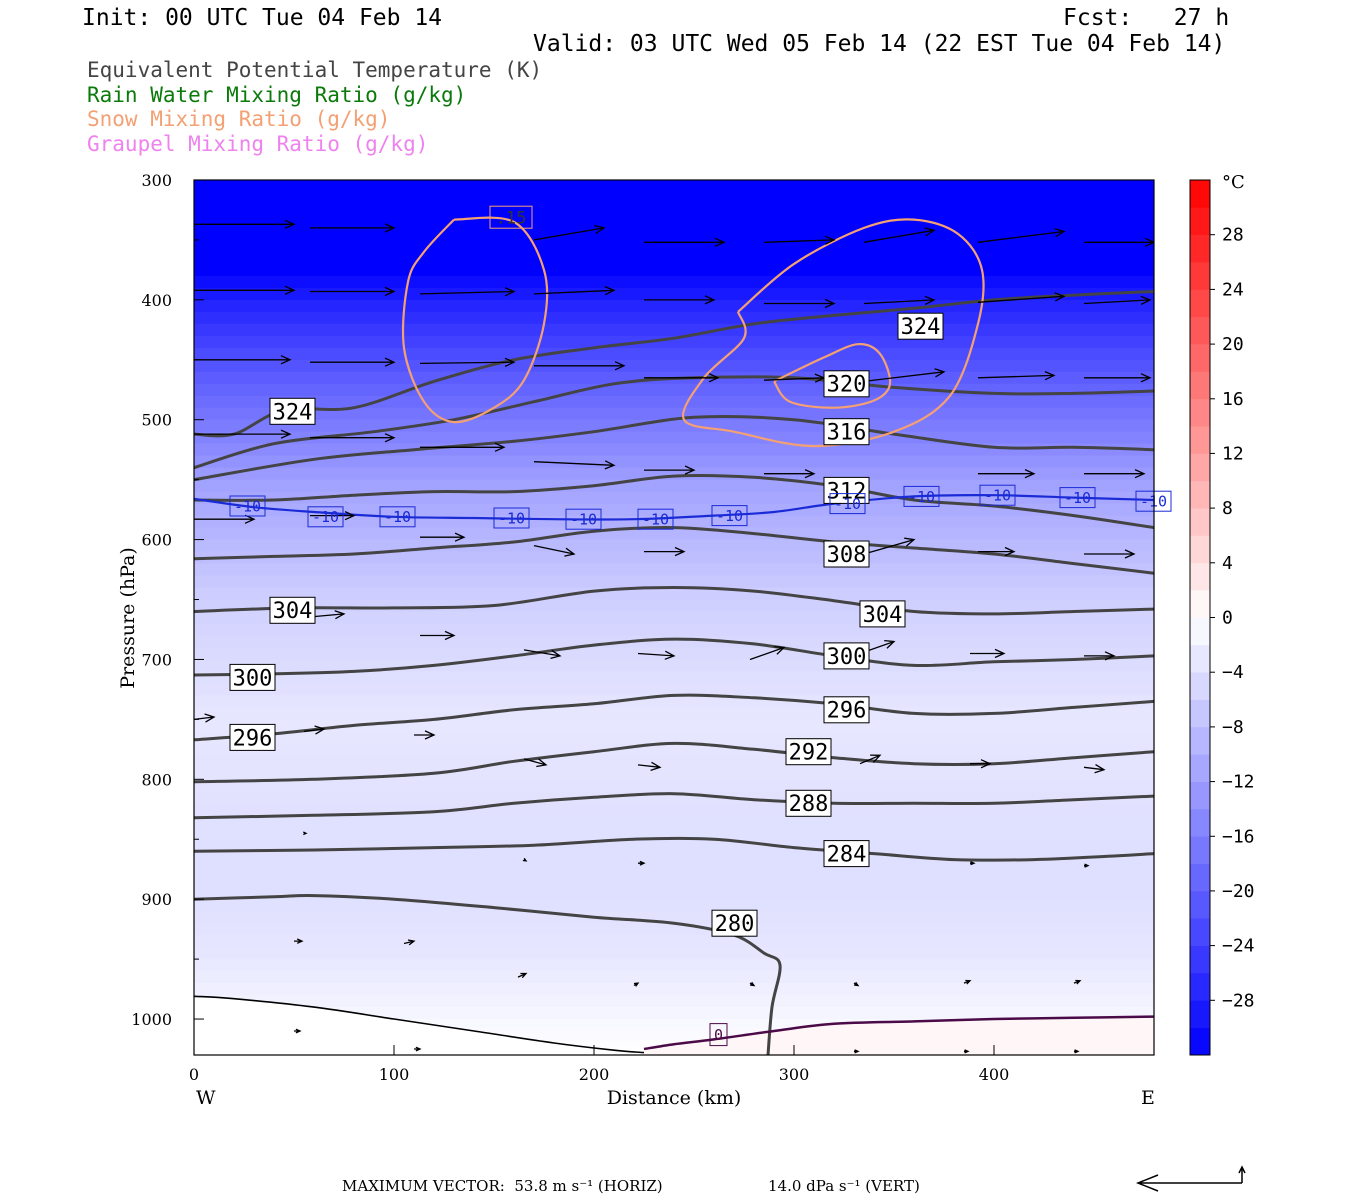 This screenshot has height=1200, width=1350. I want to click on legend-rain: Rain Water Mixing Ratio (g/kg), so click(277, 95).